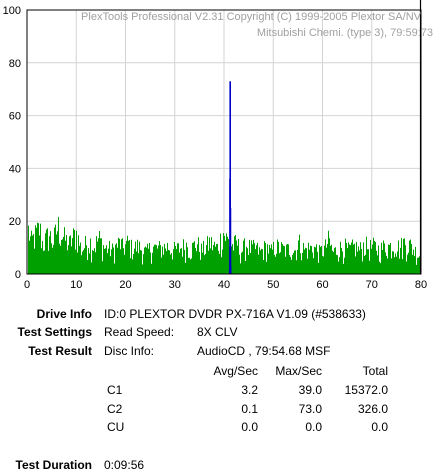 The height and width of the screenshot is (473, 444). What do you see at coordinates (76, 285) in the screenshot?
I see `x-tick-label: 10` at bounding box center [76, 285].